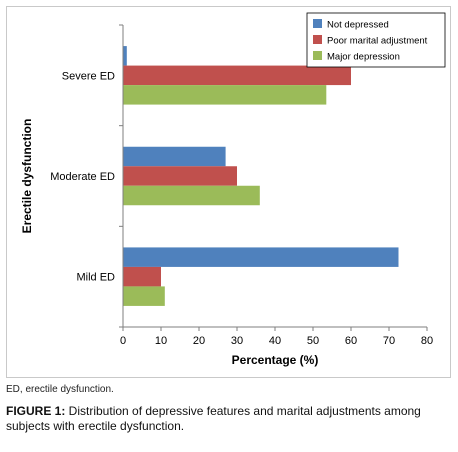 This screenshot has width=458, height=452. Describe the element at coordinates (275, 360) in the screenshot. I see `x-axis-title: Percentage (%)` at that location.